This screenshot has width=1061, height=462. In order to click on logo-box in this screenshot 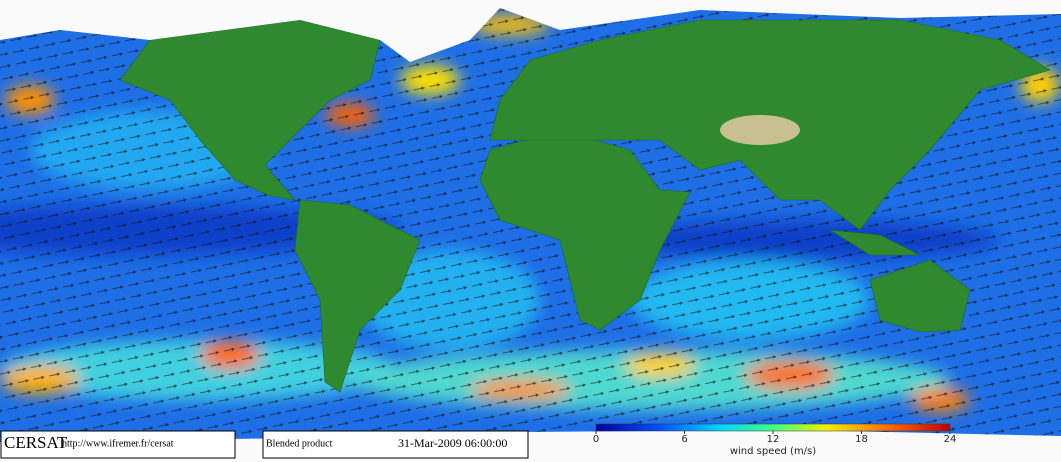, I will do `click(118, 444)`.